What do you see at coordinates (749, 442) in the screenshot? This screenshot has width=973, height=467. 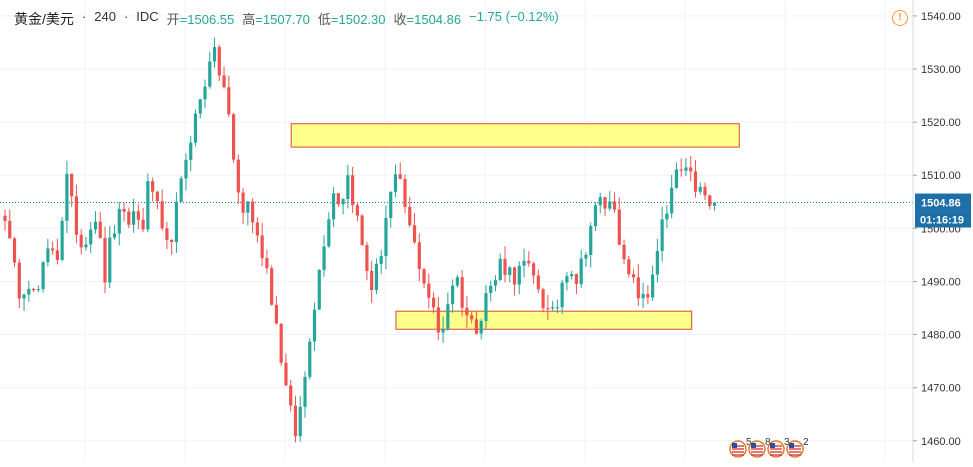 I see `event-count: 5` at bounding box center [749, 442].